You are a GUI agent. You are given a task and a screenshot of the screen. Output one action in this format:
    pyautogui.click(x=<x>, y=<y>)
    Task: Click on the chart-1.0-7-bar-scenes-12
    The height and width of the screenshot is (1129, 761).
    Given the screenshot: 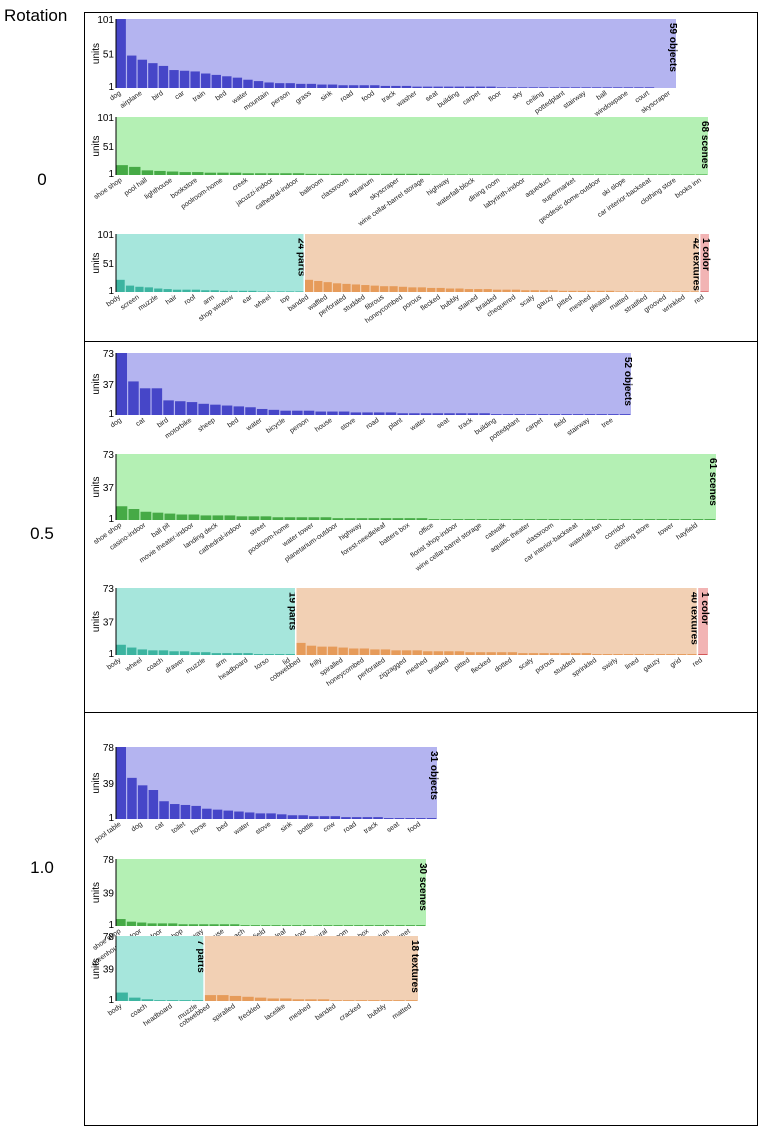 What is the action you would take?
    pyautogui.click(x=245, y=925)
    